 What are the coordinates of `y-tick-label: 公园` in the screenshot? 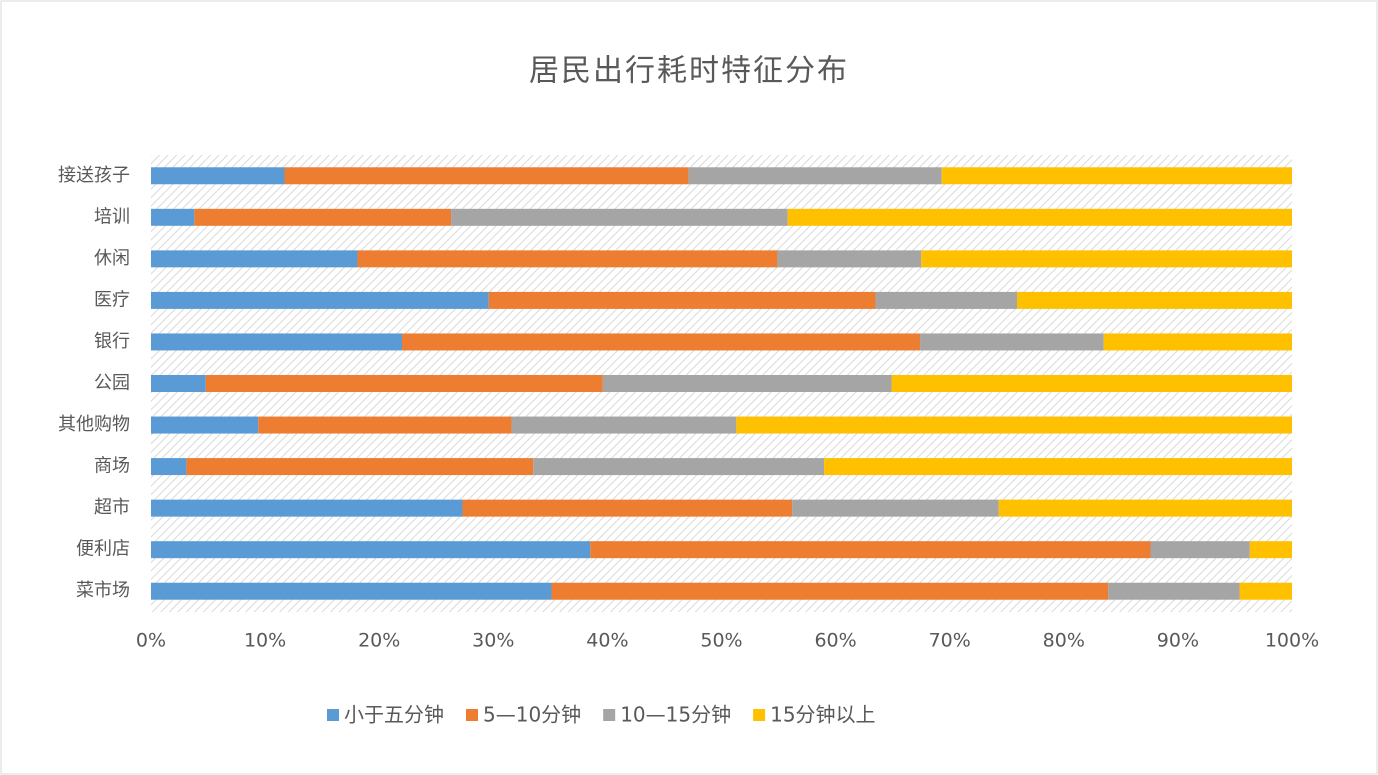 It's located at (112, 383).